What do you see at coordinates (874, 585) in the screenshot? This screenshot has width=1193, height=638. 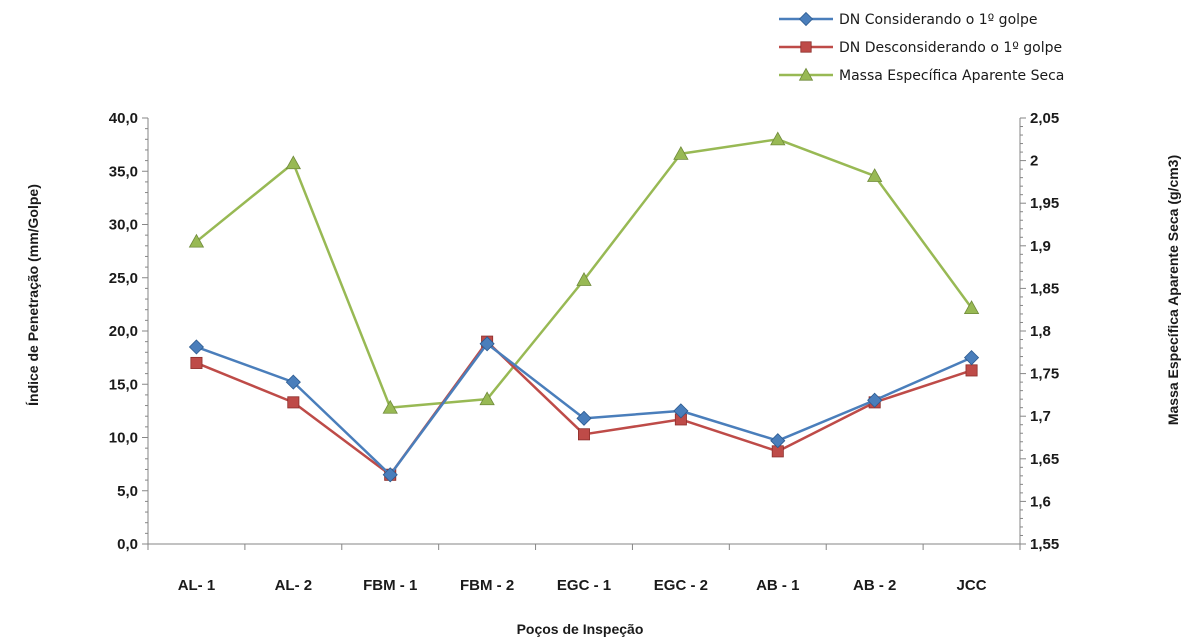 I see `x-tick-label: AB - 2` at bounding box center [874, 585].